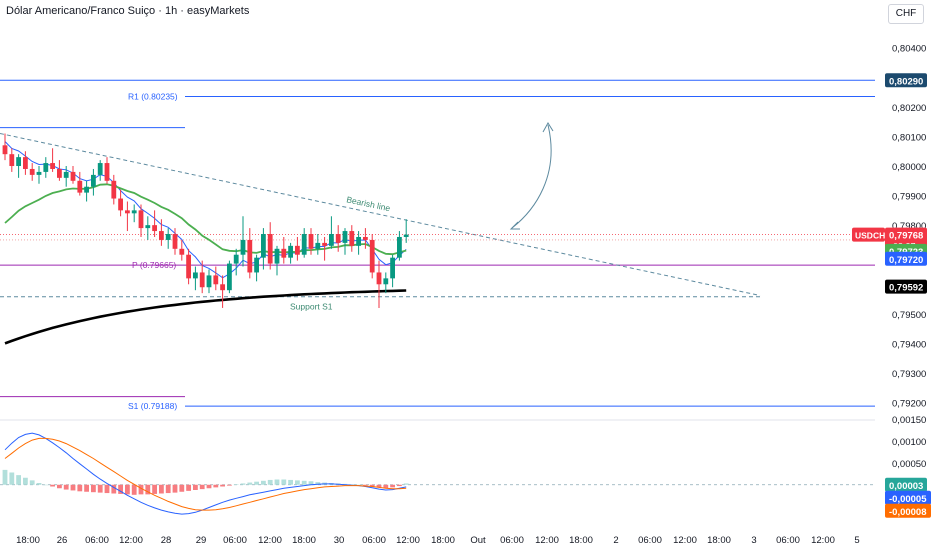 This screenshot has width=932, height=550. I want to click on ema-blue-tag-bg, so click(906, 258).